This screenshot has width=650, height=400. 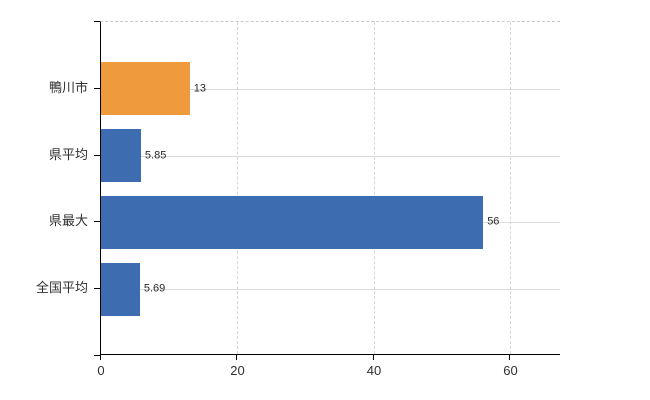 What do you see at coordinates (155, 155) in the screenshot?
I see `value-label: 5.85` at bounding box center [155, 155].